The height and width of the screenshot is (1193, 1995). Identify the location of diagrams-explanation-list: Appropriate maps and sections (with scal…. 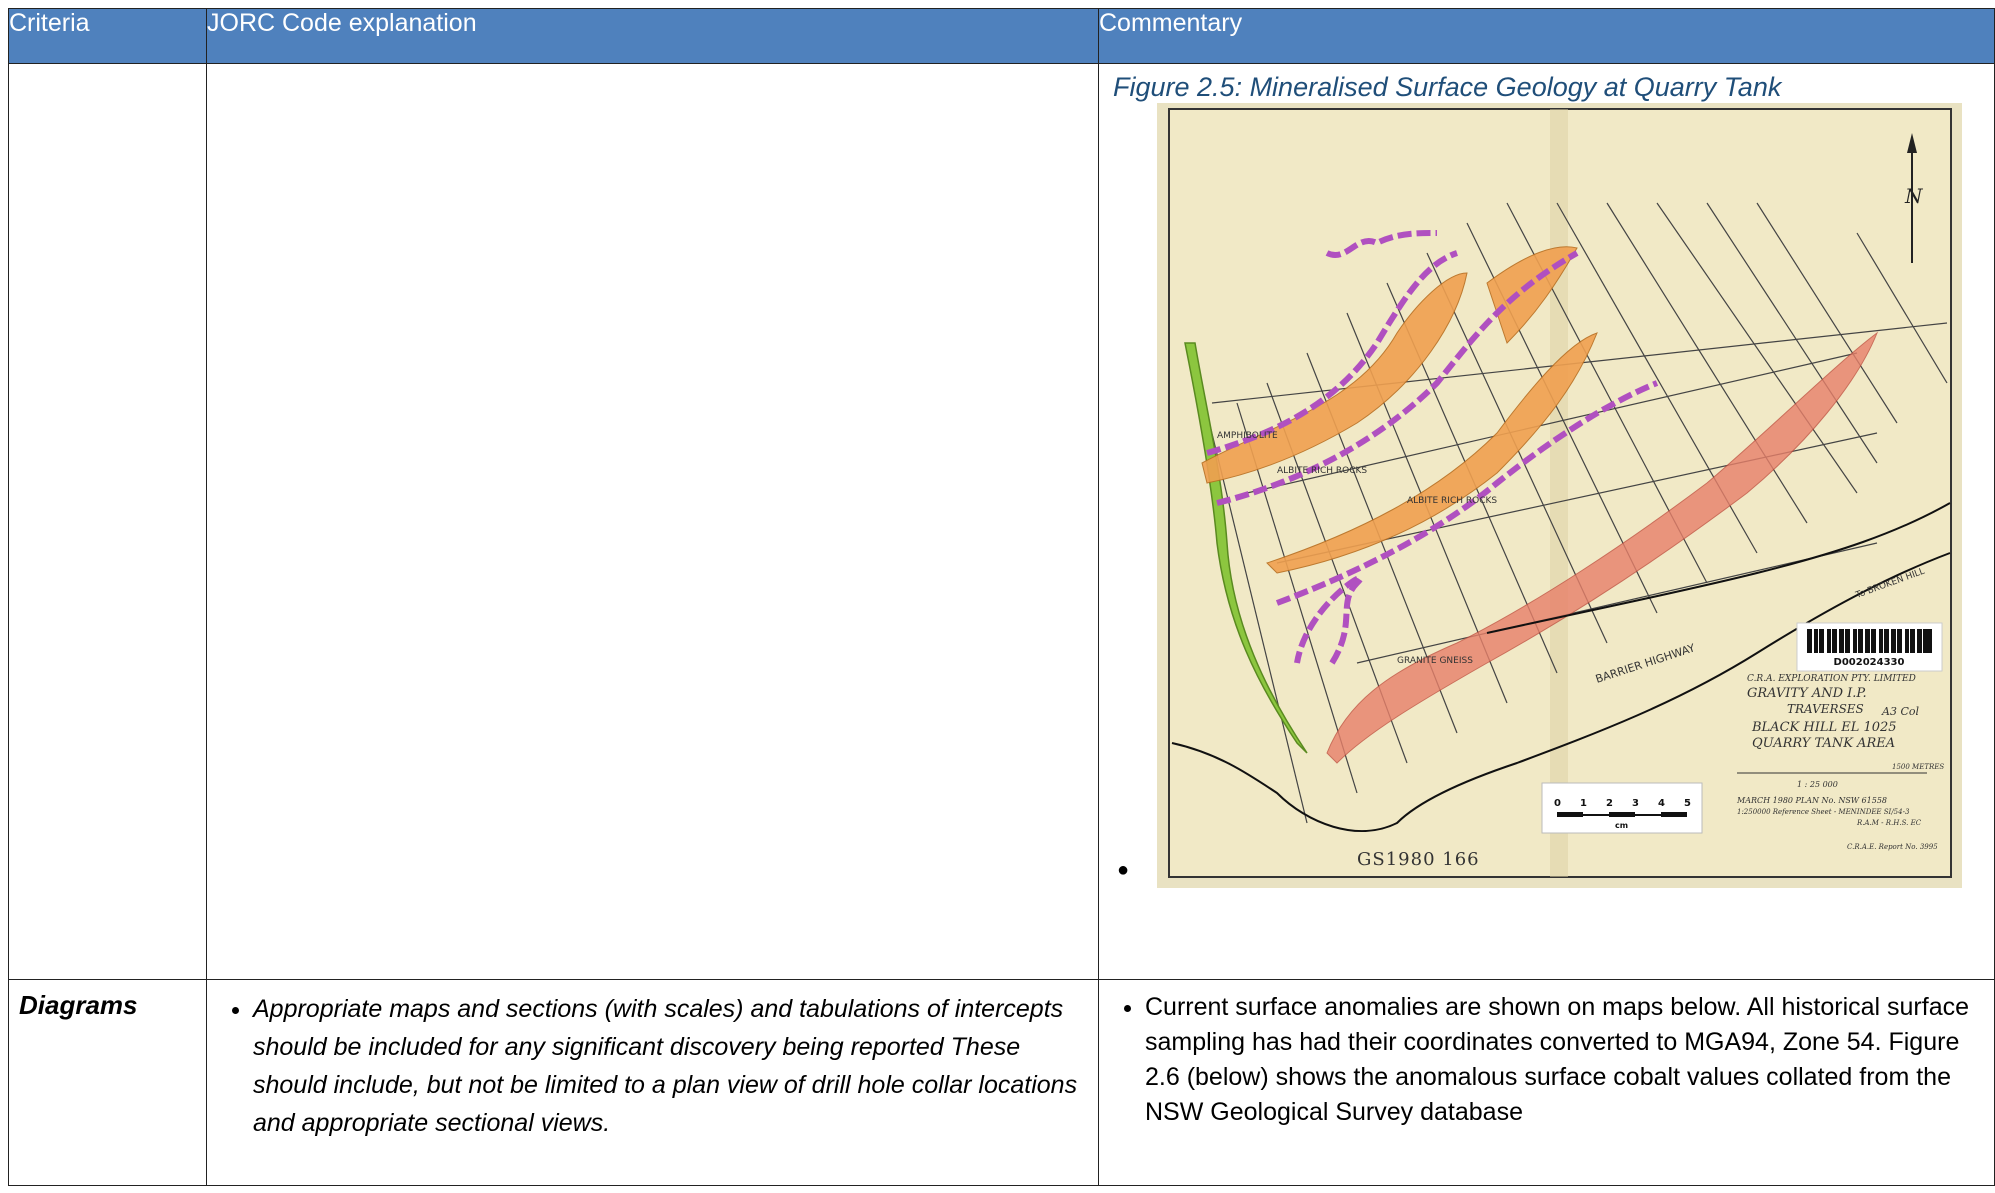
(642, 1066).